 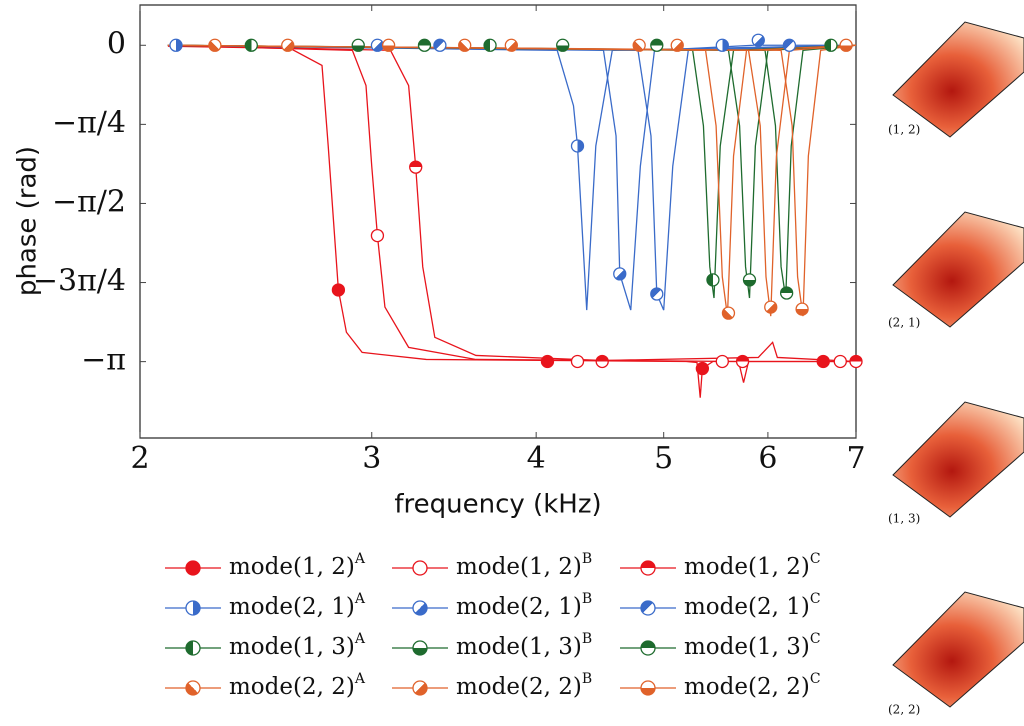 I want to click on legend-label: mode(1, 3)C, so click(x=752, y=645).